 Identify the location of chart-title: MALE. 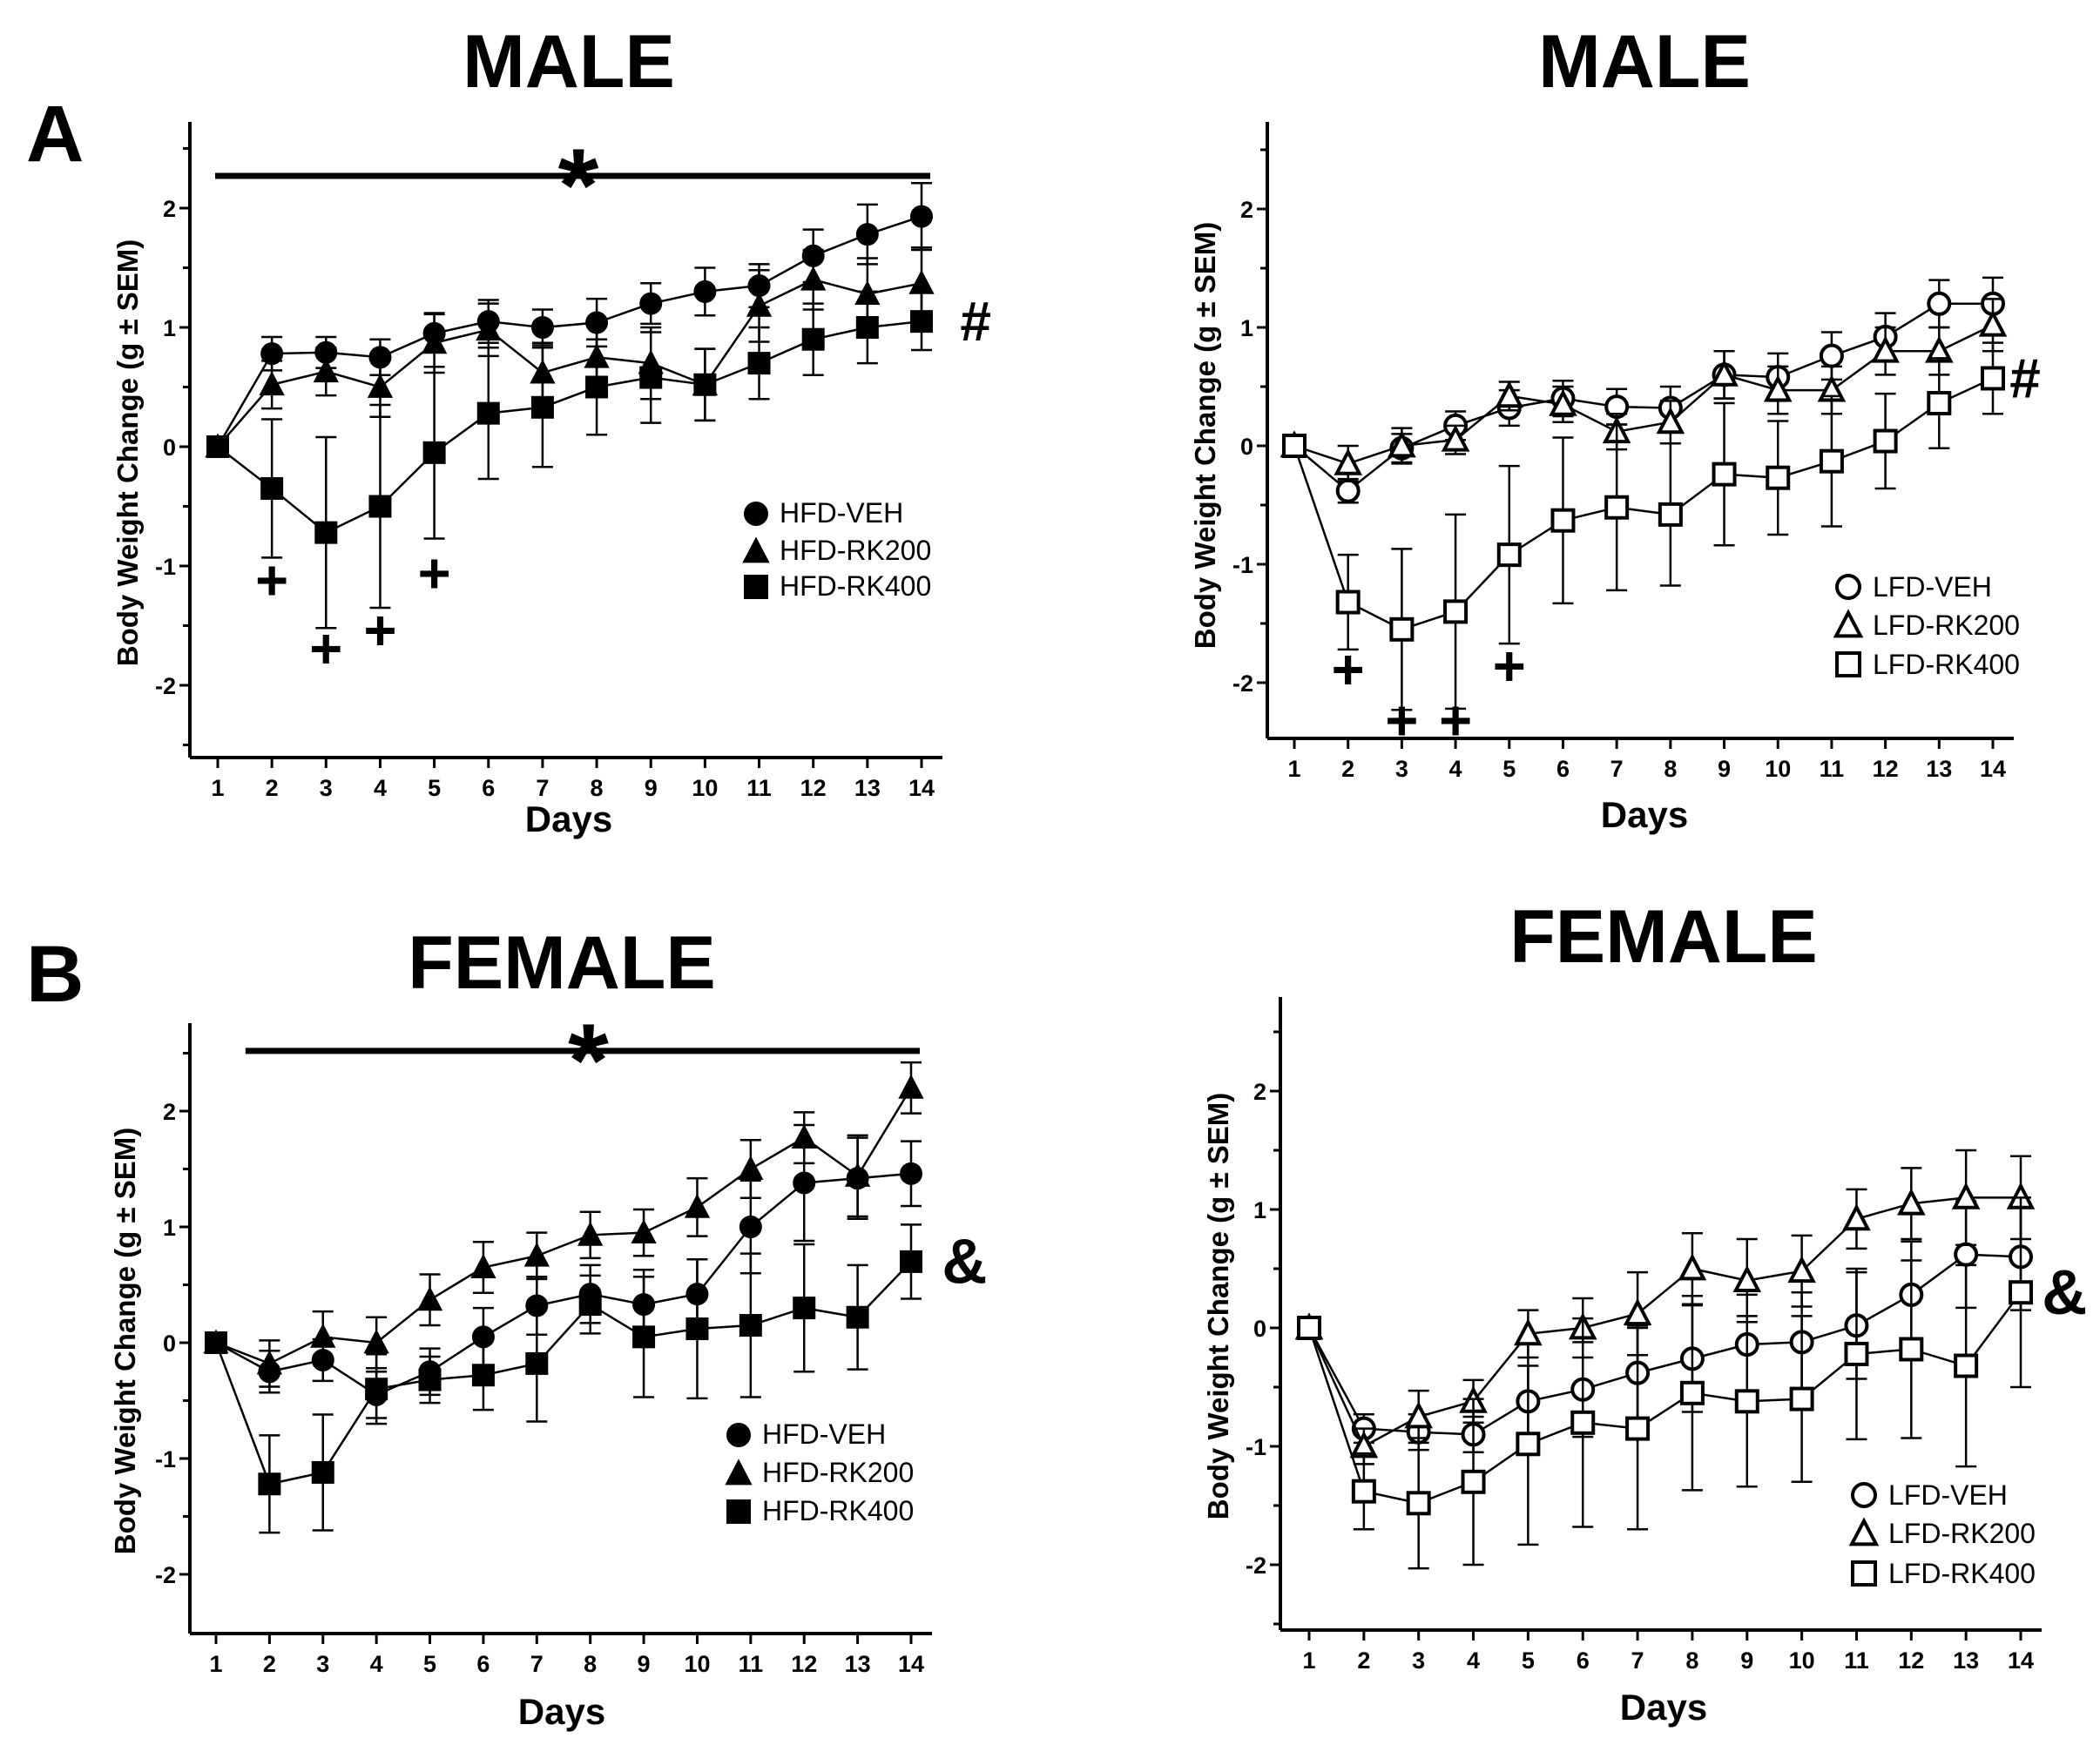
(1644, 62).